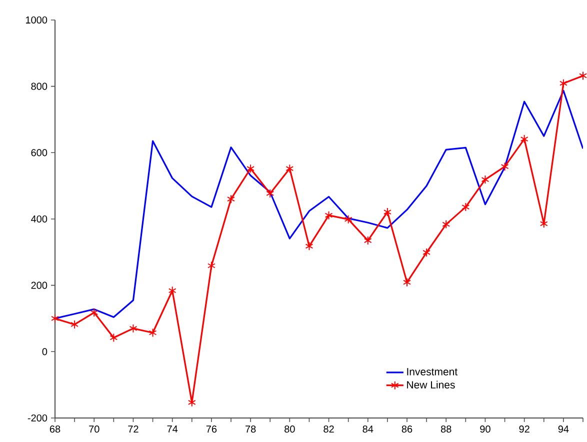  I want to click on x-tick-label: 86, so click(407, 429).